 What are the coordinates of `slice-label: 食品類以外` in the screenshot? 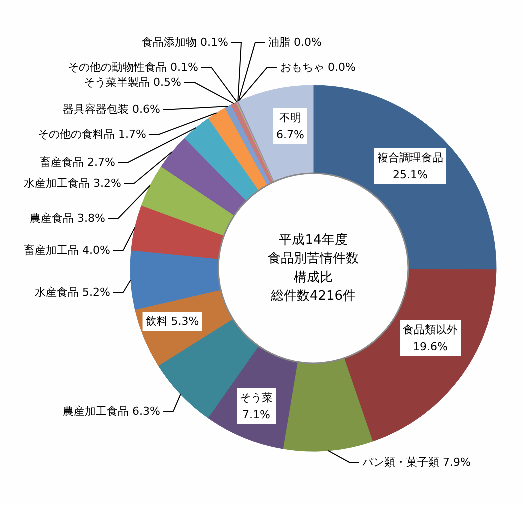 It's located at (430, 330).